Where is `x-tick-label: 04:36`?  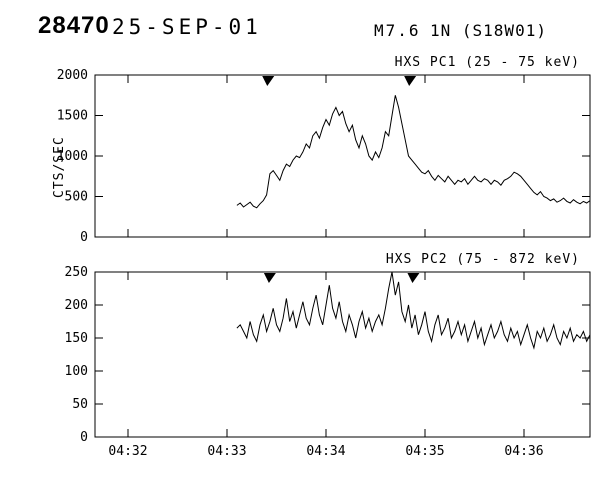
x-tick-label: 04:36 is located at coordinates (523, 451).